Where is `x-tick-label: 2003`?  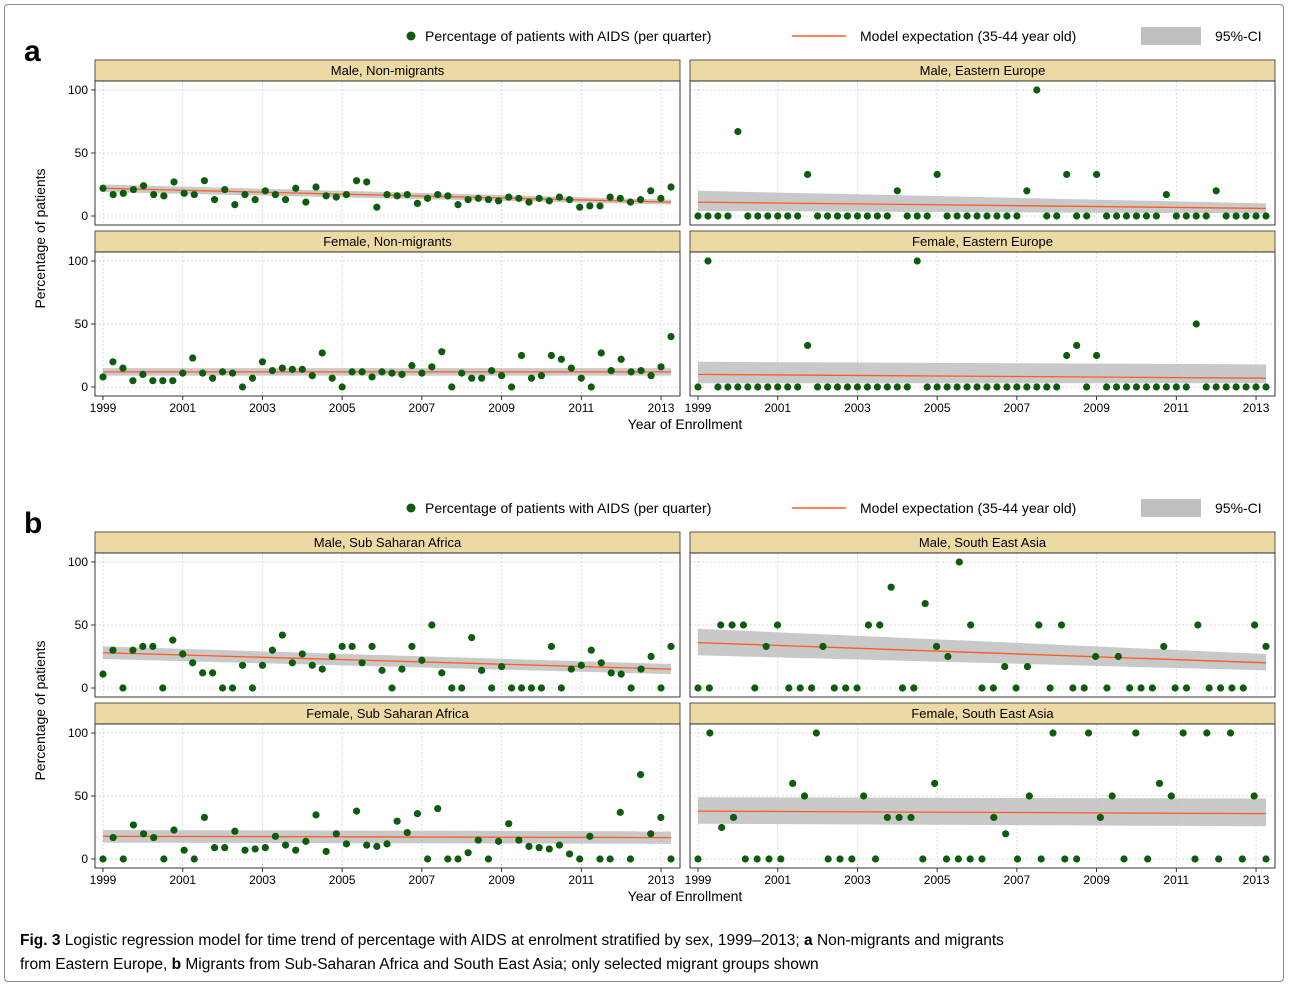
x-tick-label: 2003 is located at coordinates (262, 880).